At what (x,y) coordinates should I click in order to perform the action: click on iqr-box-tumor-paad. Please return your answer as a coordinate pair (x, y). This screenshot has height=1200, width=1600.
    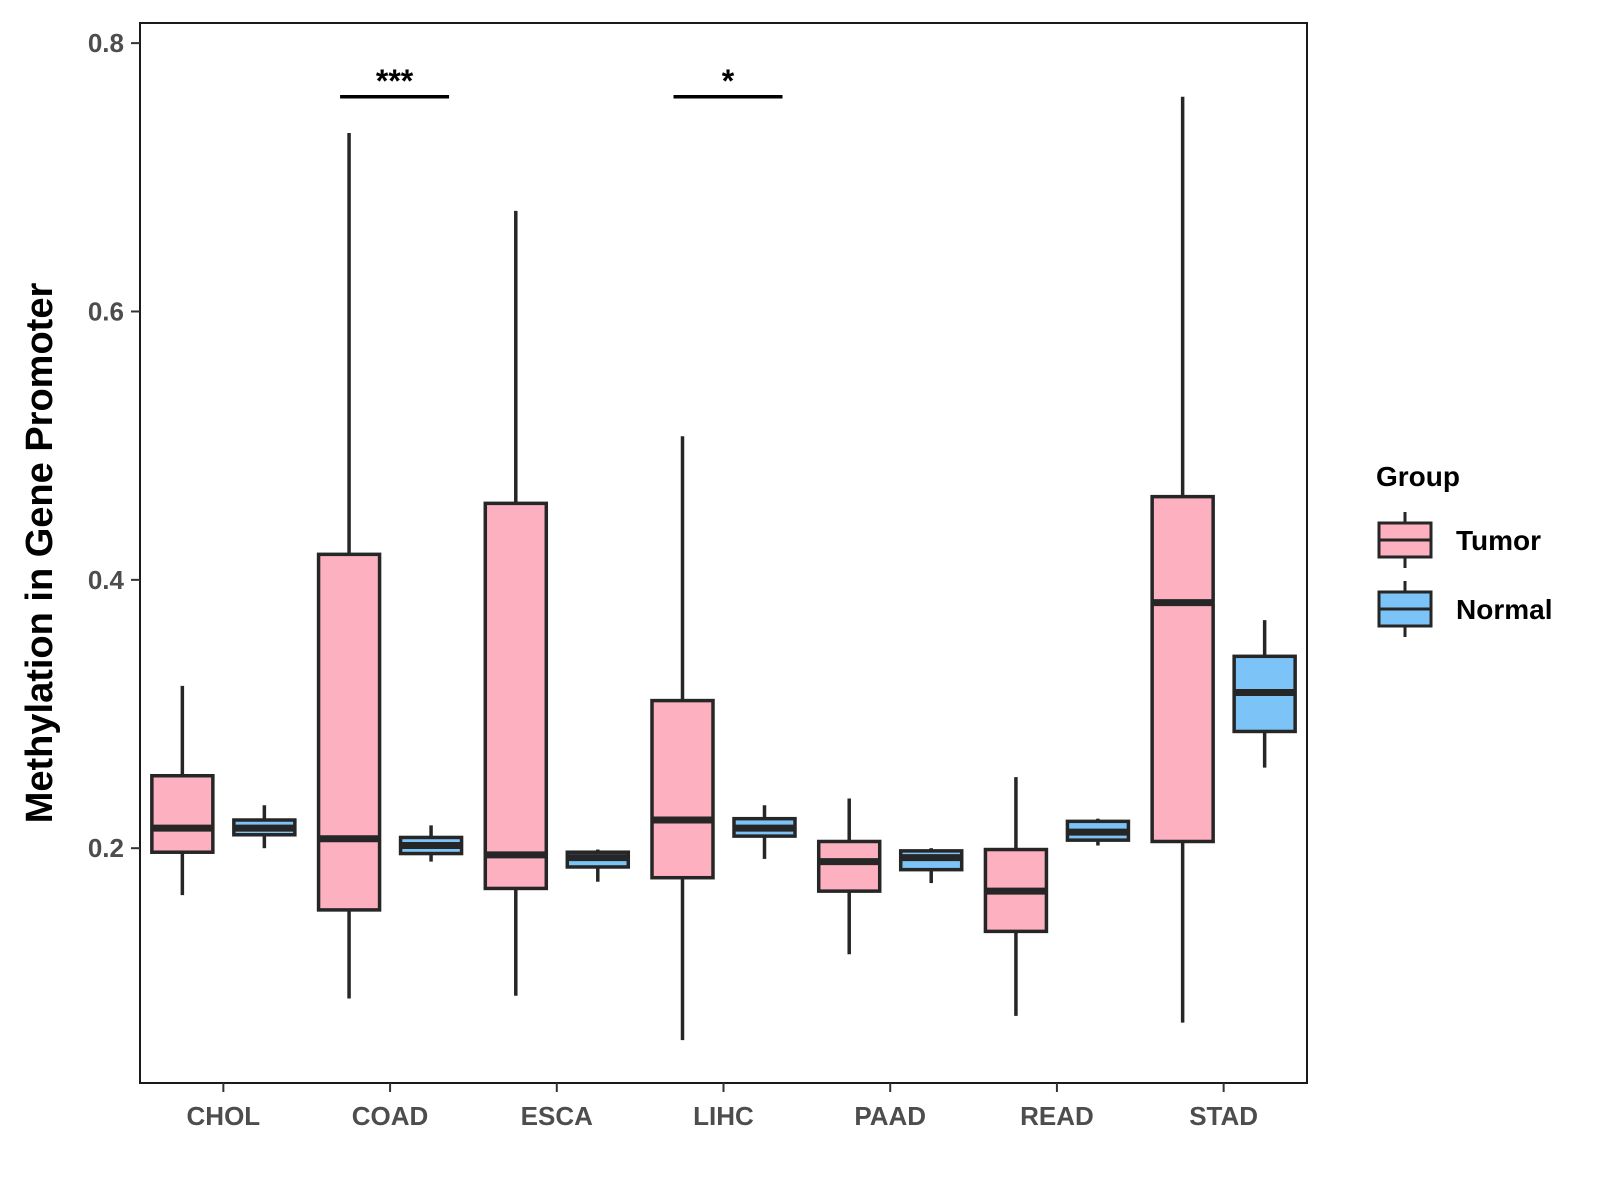
    Looking at the image, I should click on (849, 866).